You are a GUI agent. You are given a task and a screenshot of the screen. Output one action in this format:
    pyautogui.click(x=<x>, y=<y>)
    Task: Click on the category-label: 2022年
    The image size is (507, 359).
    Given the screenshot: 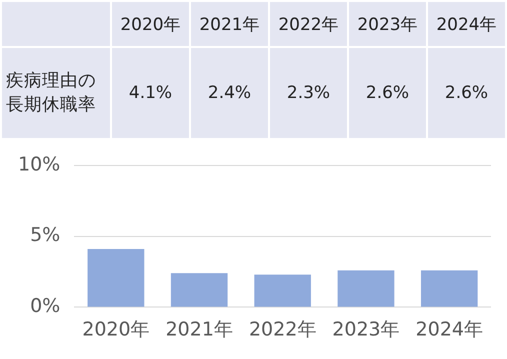 What is the action you would take?
    pyautogui.click(x=308, y=24)
    